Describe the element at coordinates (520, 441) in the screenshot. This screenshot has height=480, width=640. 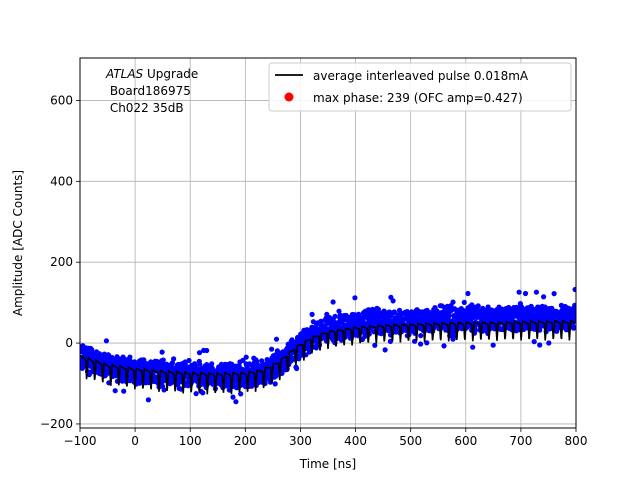
I see `x-tick-label: 700` at that location.